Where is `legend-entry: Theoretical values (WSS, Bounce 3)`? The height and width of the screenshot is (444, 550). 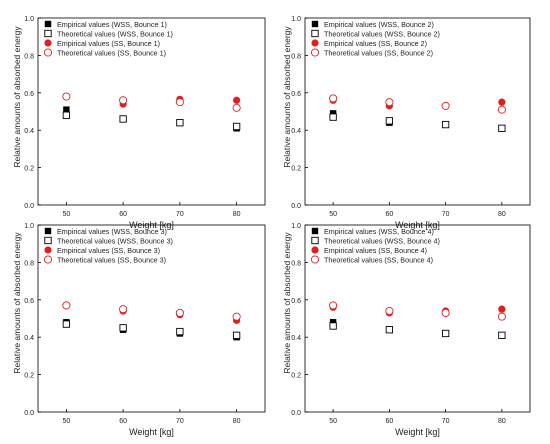 legend-entry: Theoretical values (WSS, Bounce 3) is located at coordinates (115, 240).